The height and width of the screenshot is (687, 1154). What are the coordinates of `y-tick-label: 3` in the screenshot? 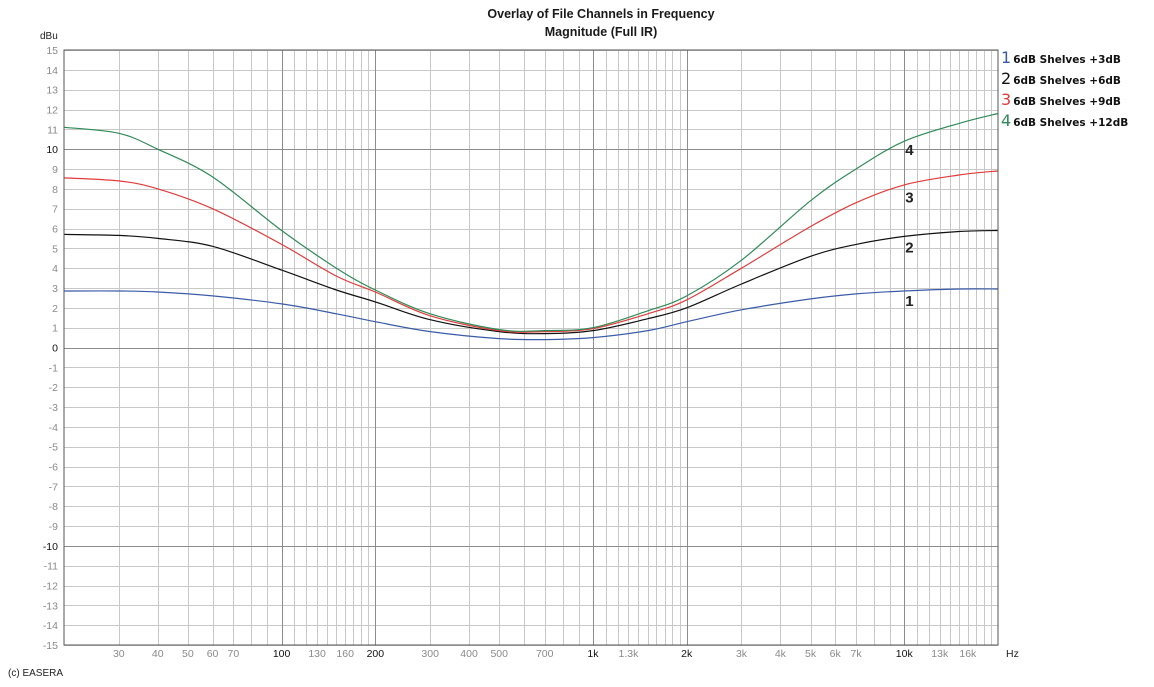 It's located at (55, 289).